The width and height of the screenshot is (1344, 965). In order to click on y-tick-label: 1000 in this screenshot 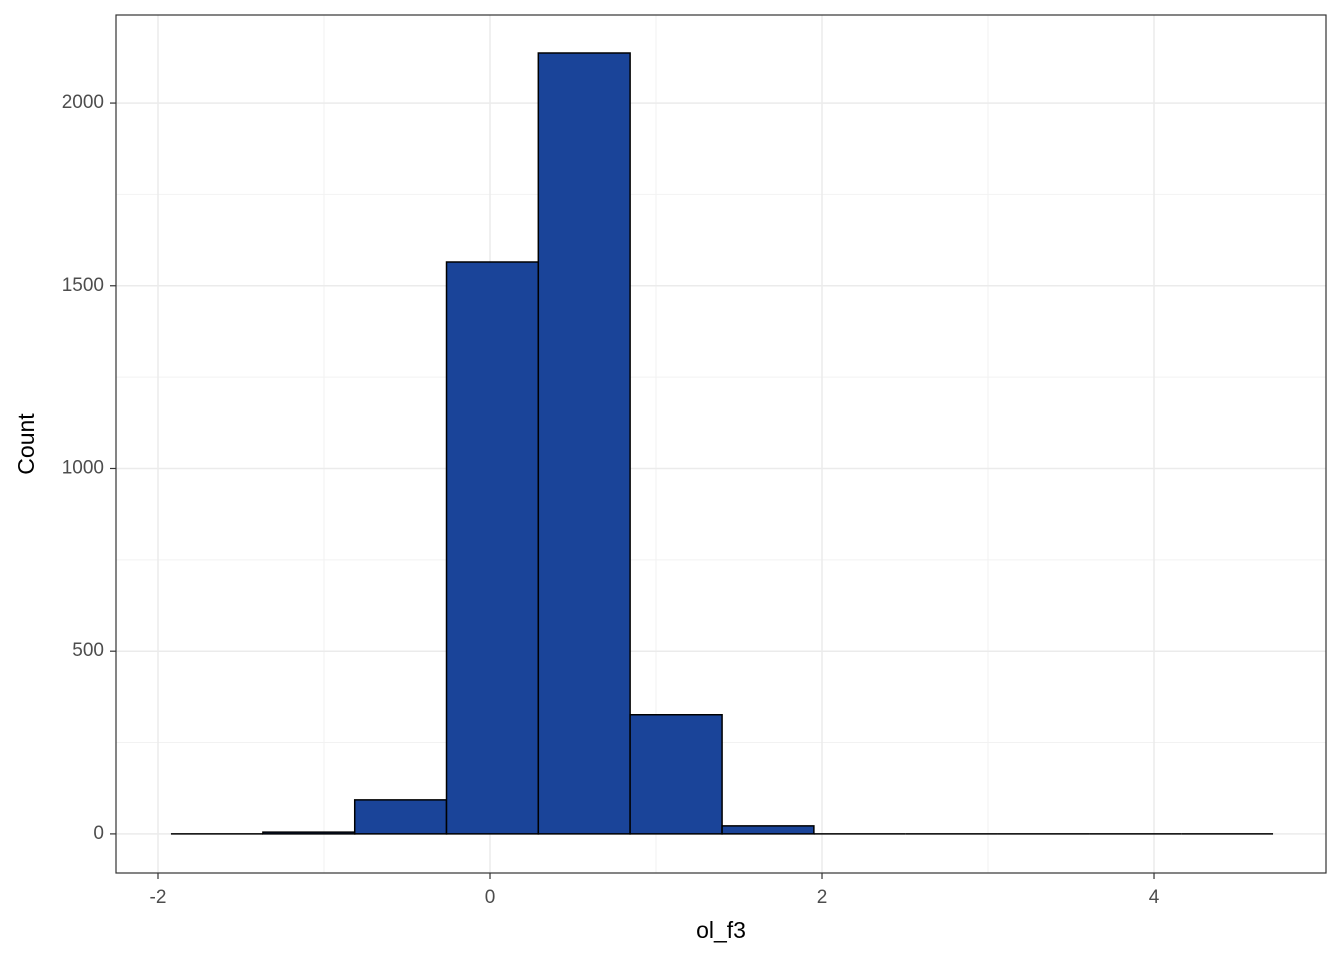, I will do `click(83, 467)`.